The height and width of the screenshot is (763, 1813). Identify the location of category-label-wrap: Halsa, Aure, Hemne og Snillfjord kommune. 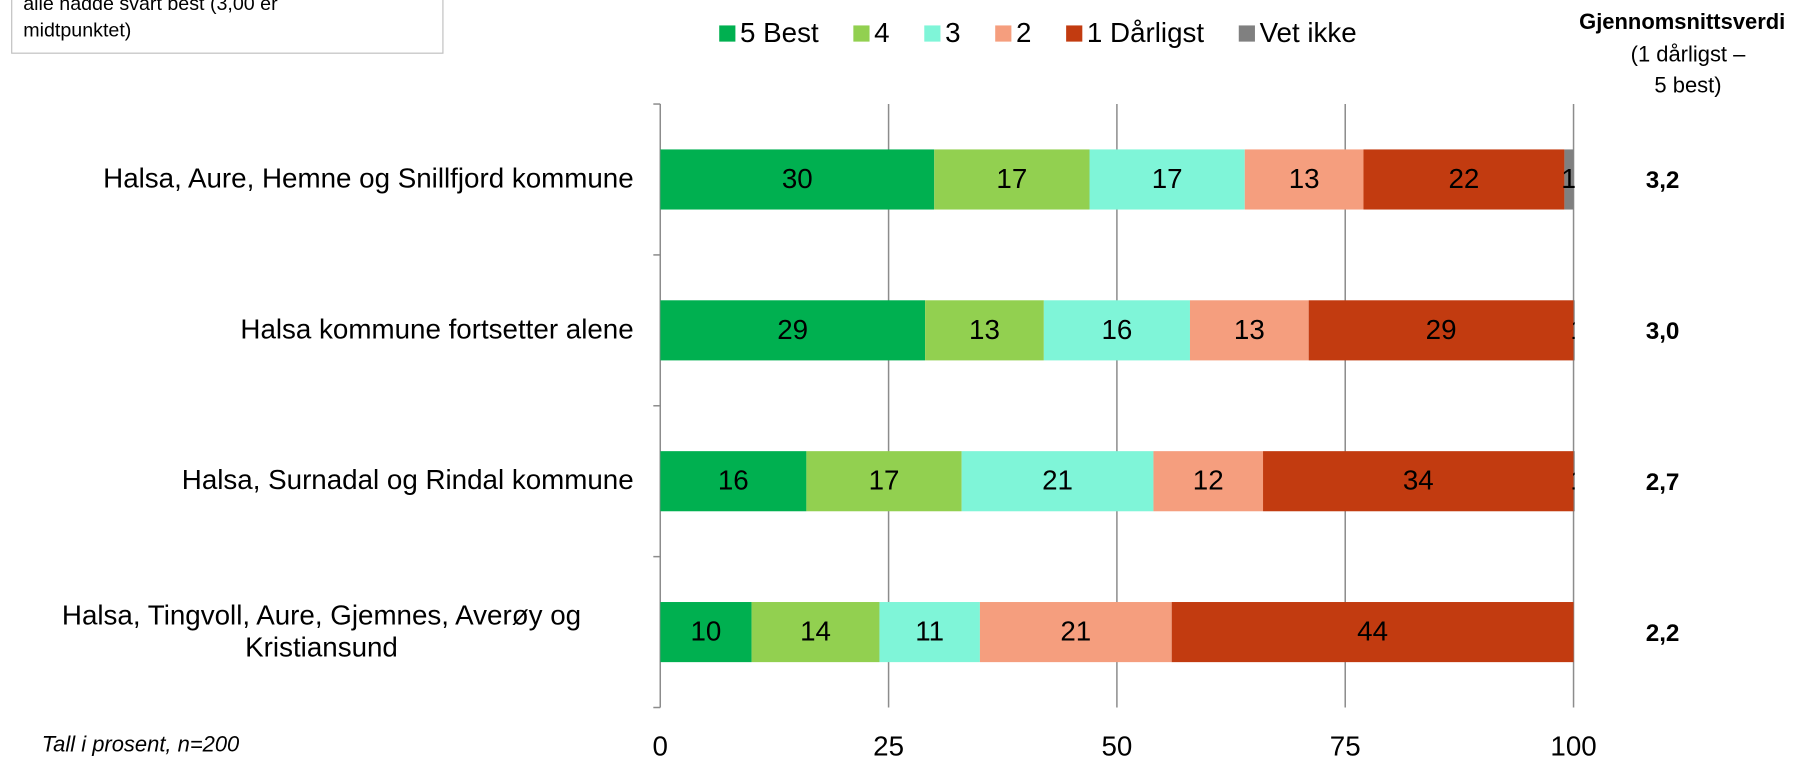
(317, 179).